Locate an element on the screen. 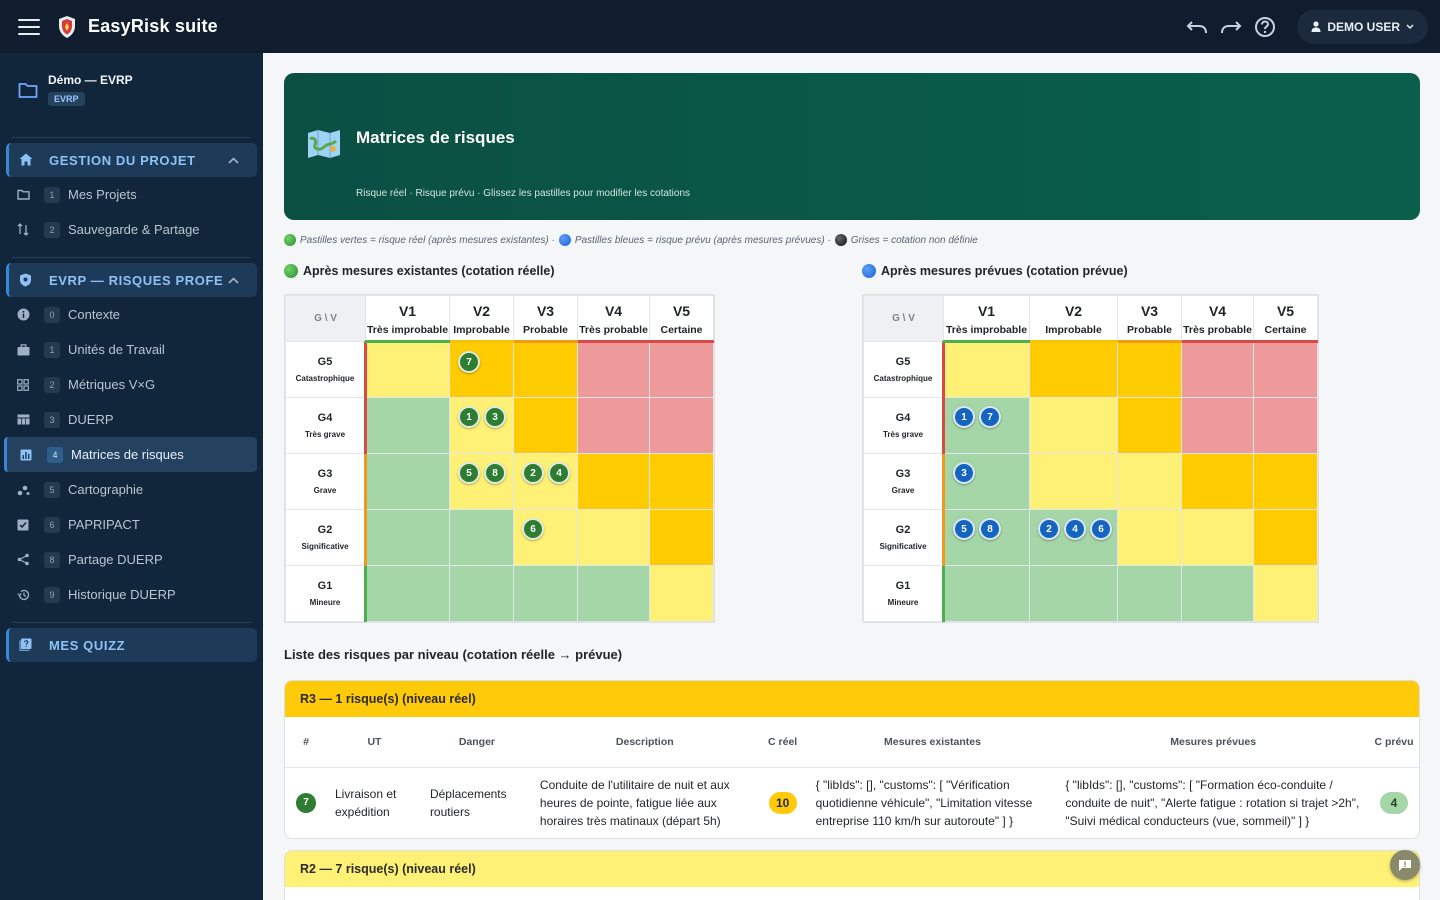  sidebar-item-matrices: 4 Matrices de risques is located at coordinates (130, 454).